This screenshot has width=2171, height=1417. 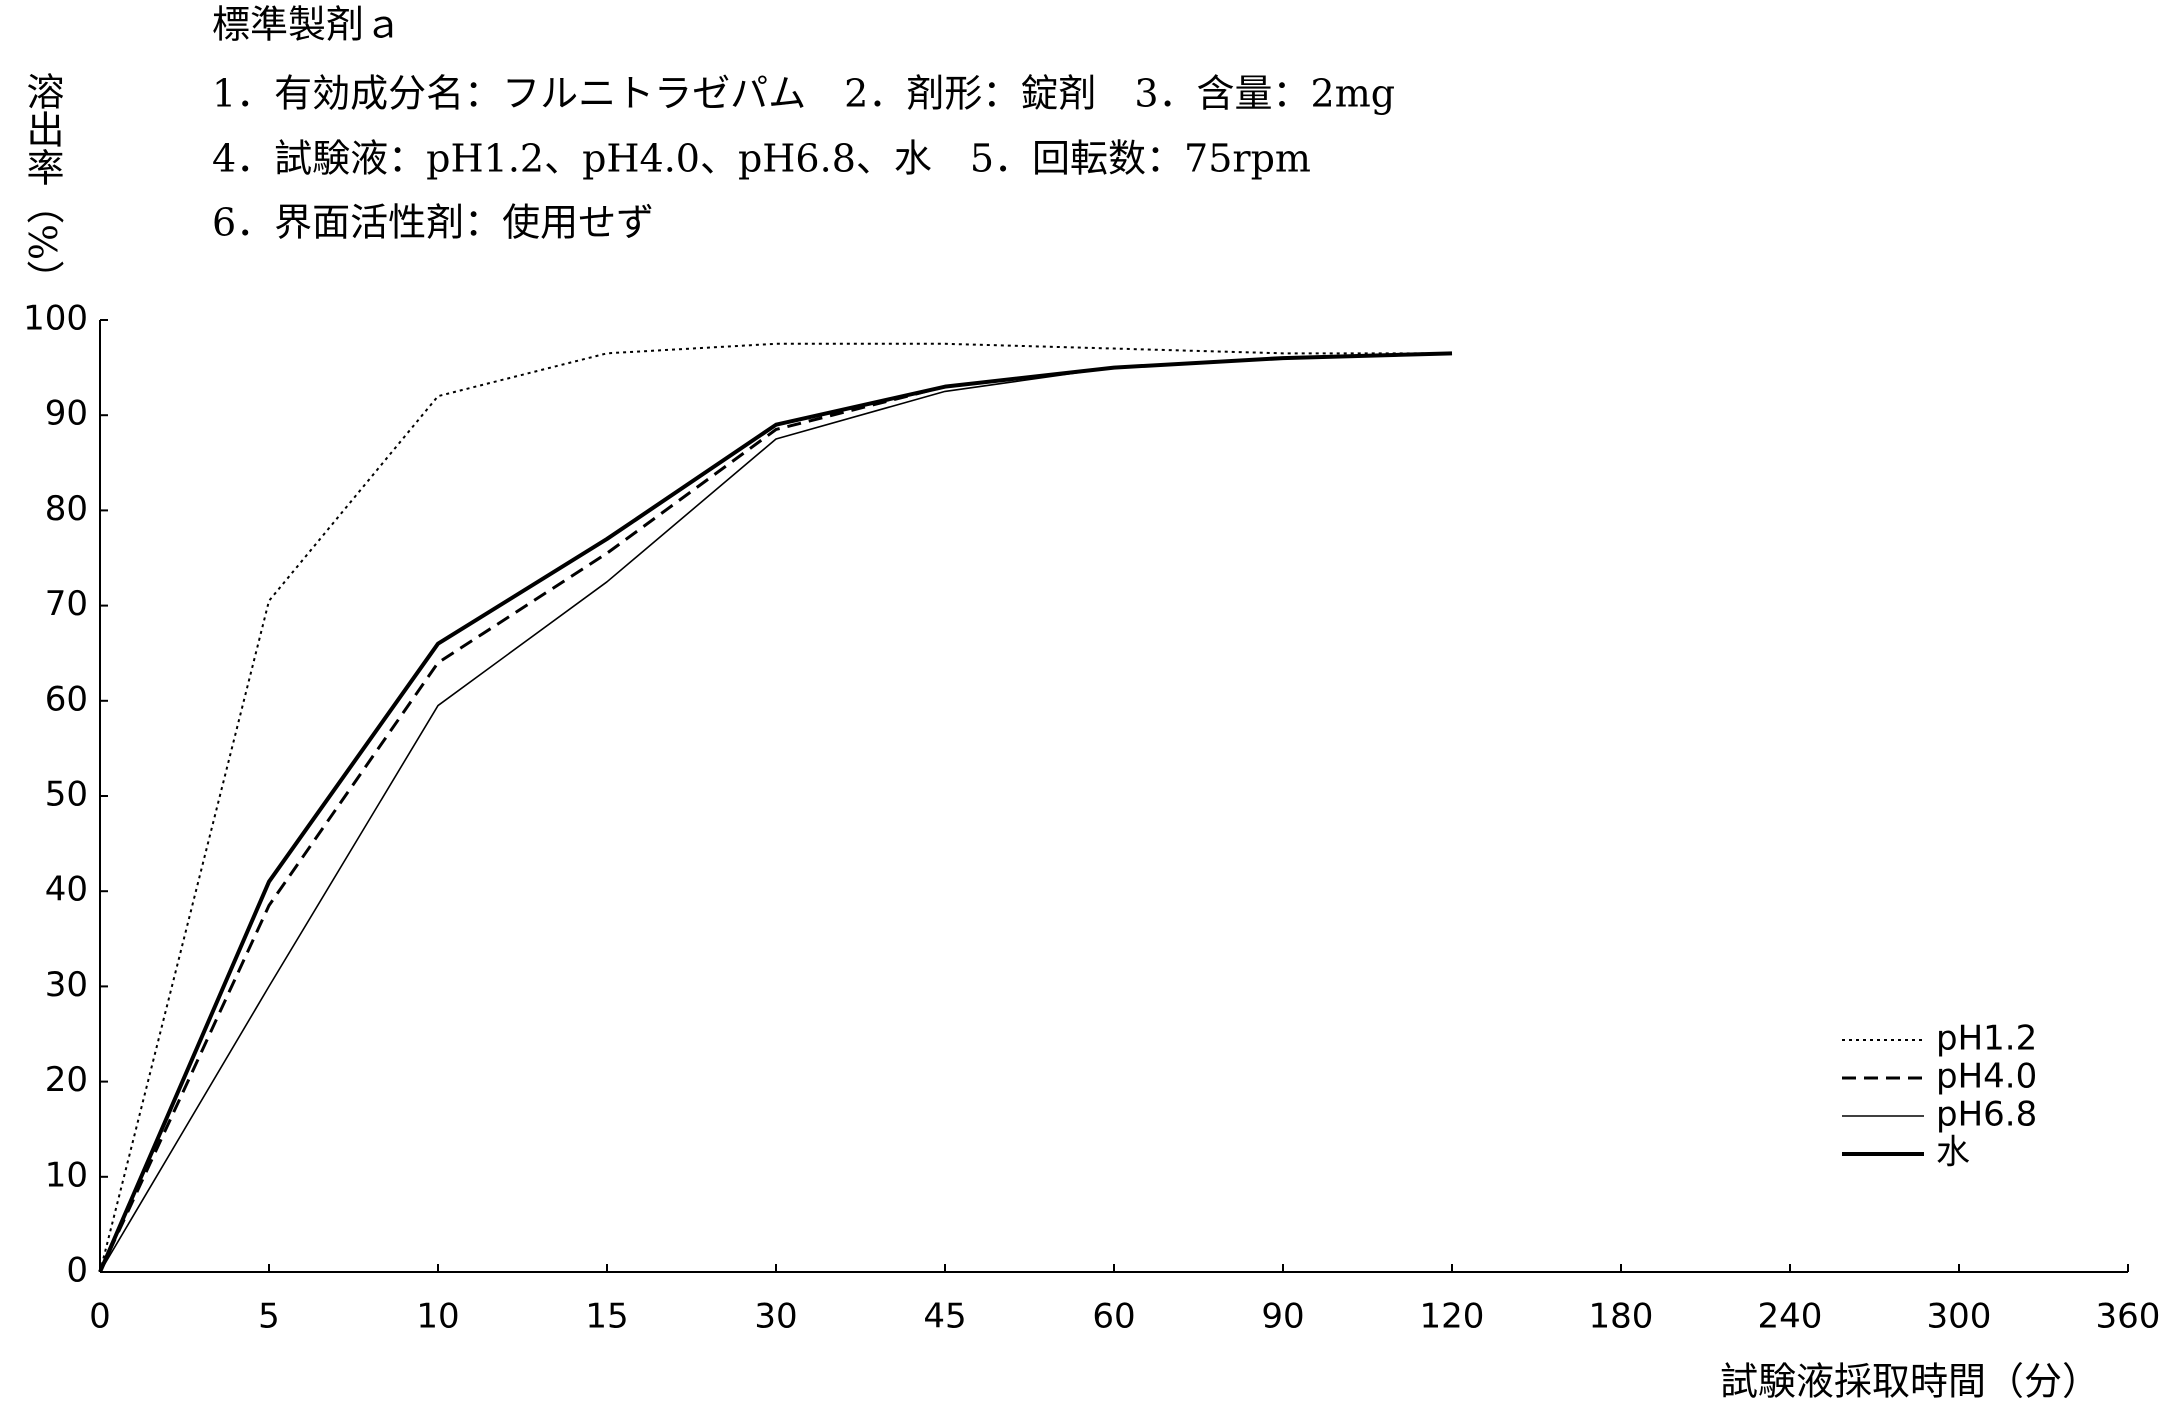 What do you see at coordinates (1953, 1153) in the screenshot?
I see `legend-label: 水` at bounding box center [1953, 1153].